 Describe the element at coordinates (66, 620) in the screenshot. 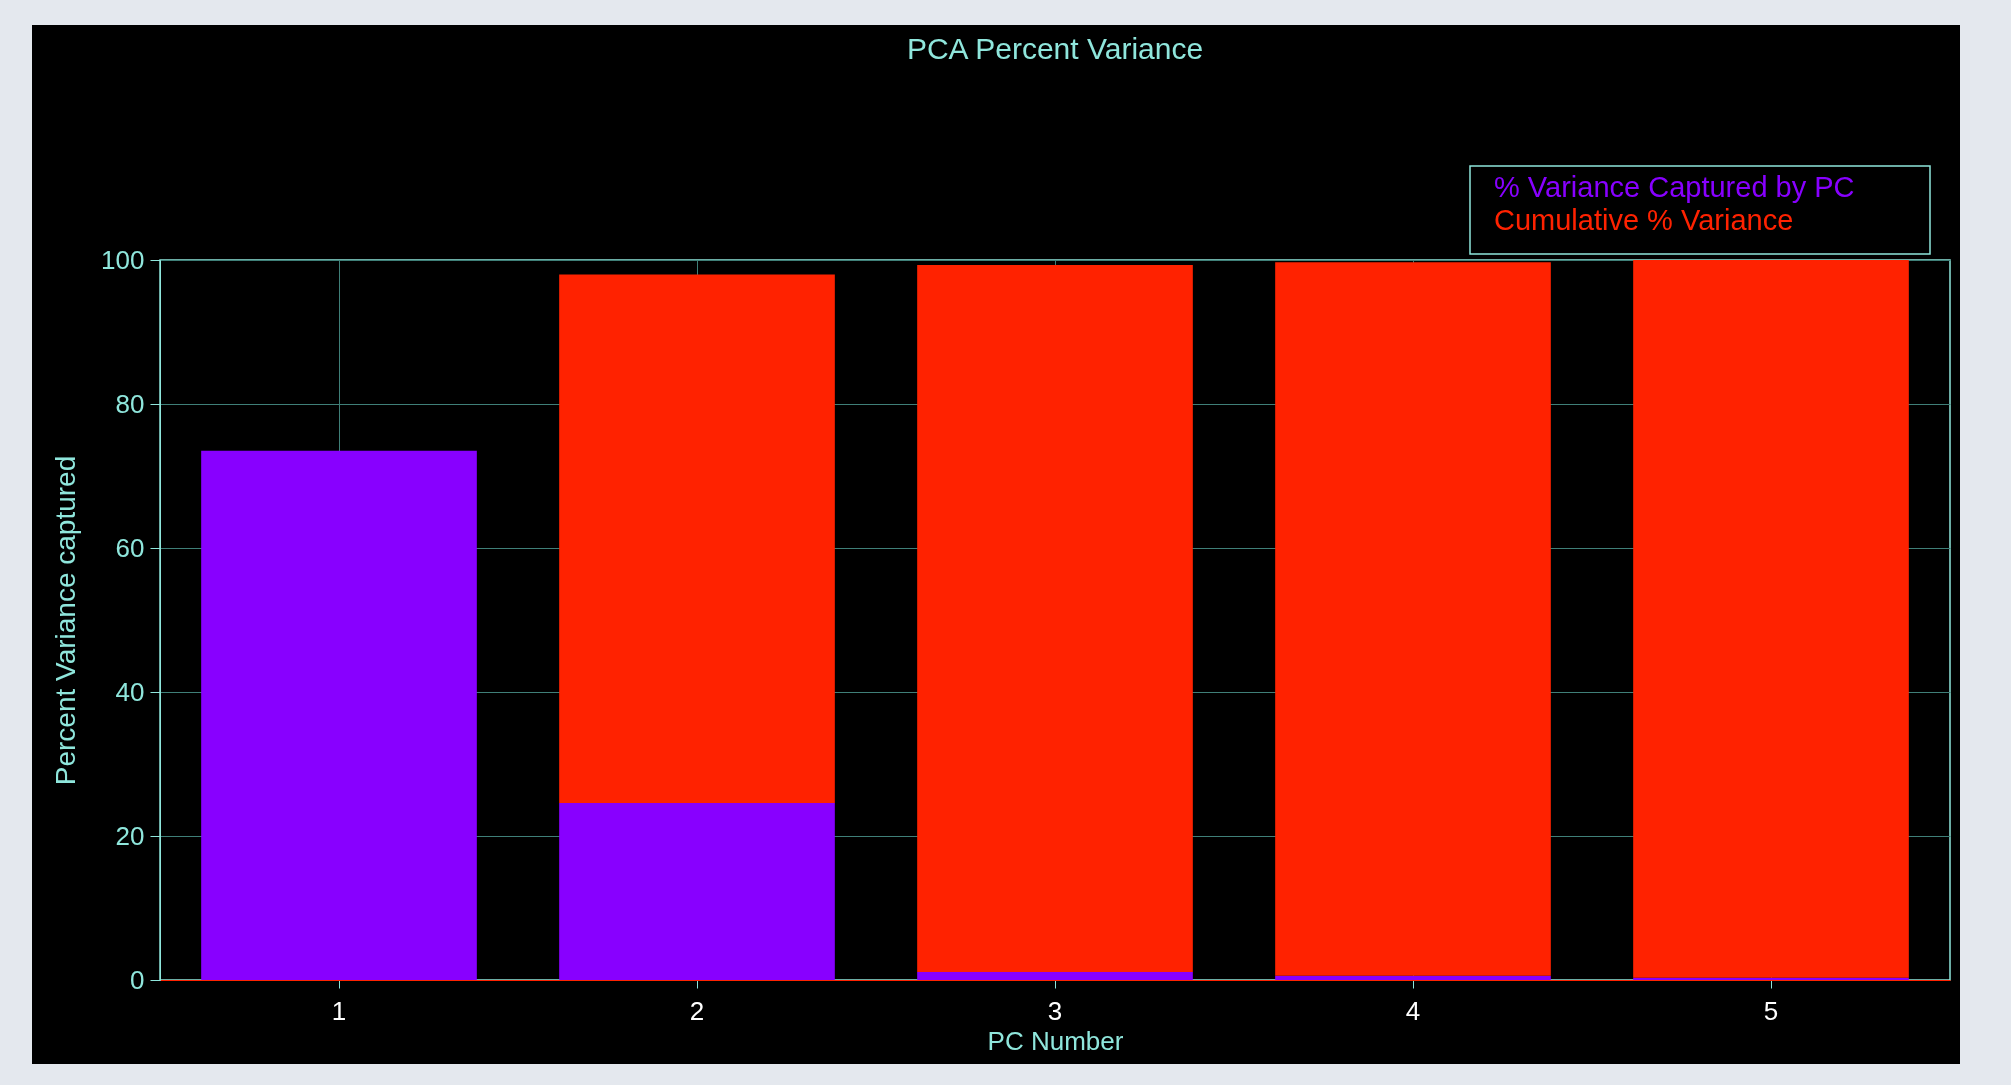

I see `y-axis-title: Percent Variance captured` at that location.